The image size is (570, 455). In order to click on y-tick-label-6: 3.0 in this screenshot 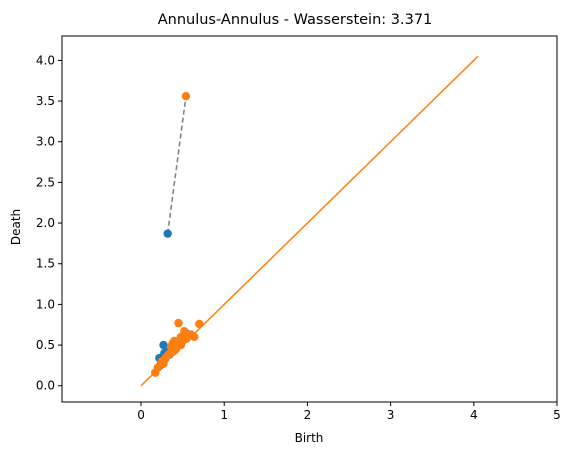, I will do `click(45, 142)`.